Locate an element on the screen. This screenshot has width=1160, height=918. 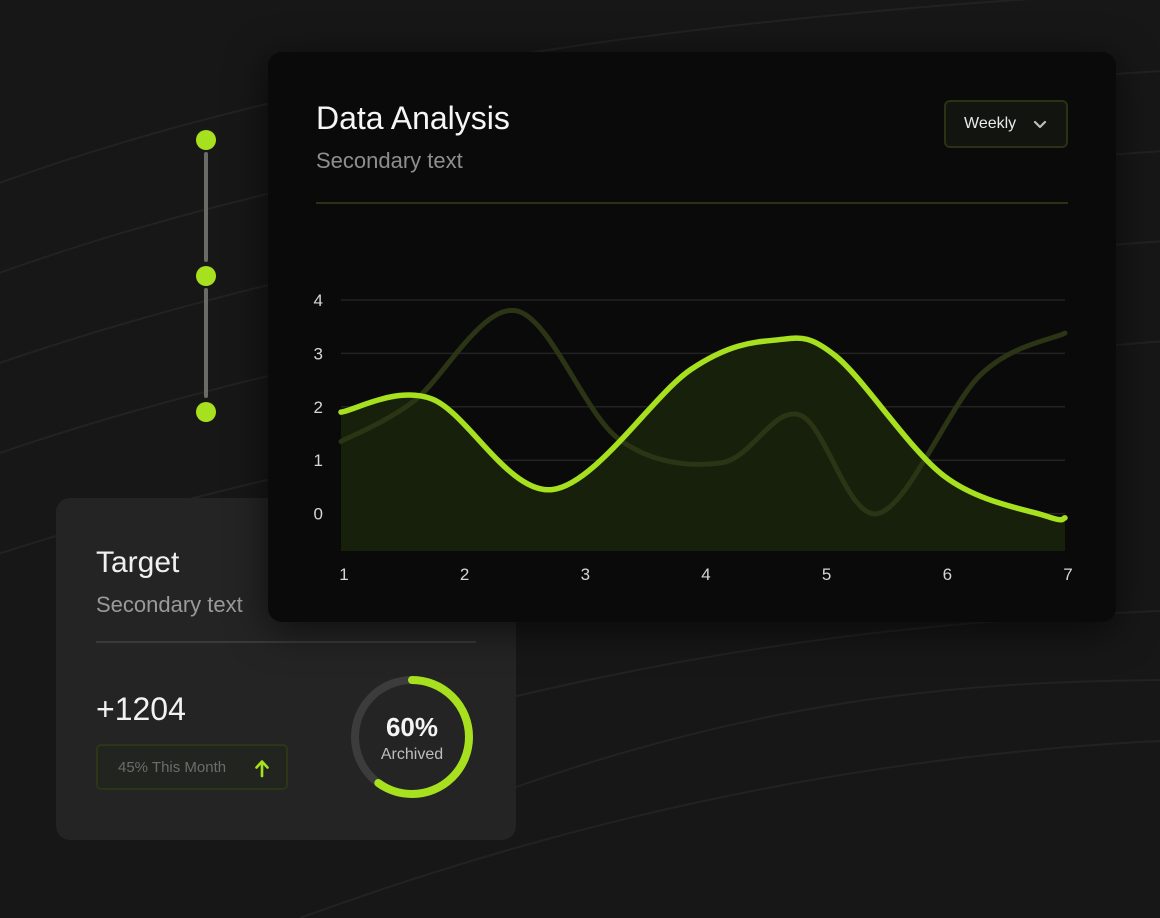
x-tick-label: 6 is located at coordinates (947, 574).